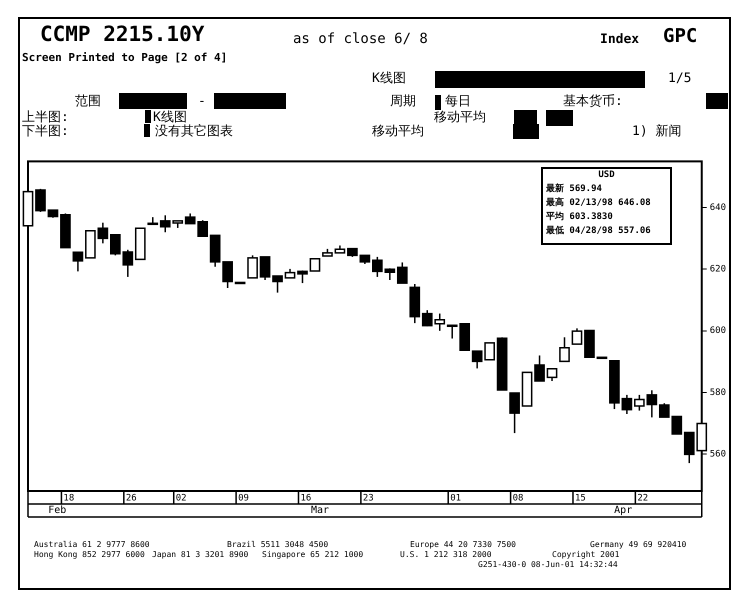 The height and width of the screenshot is (597, 750). I want to click on text: Copyright 2001, so click(586, 554).